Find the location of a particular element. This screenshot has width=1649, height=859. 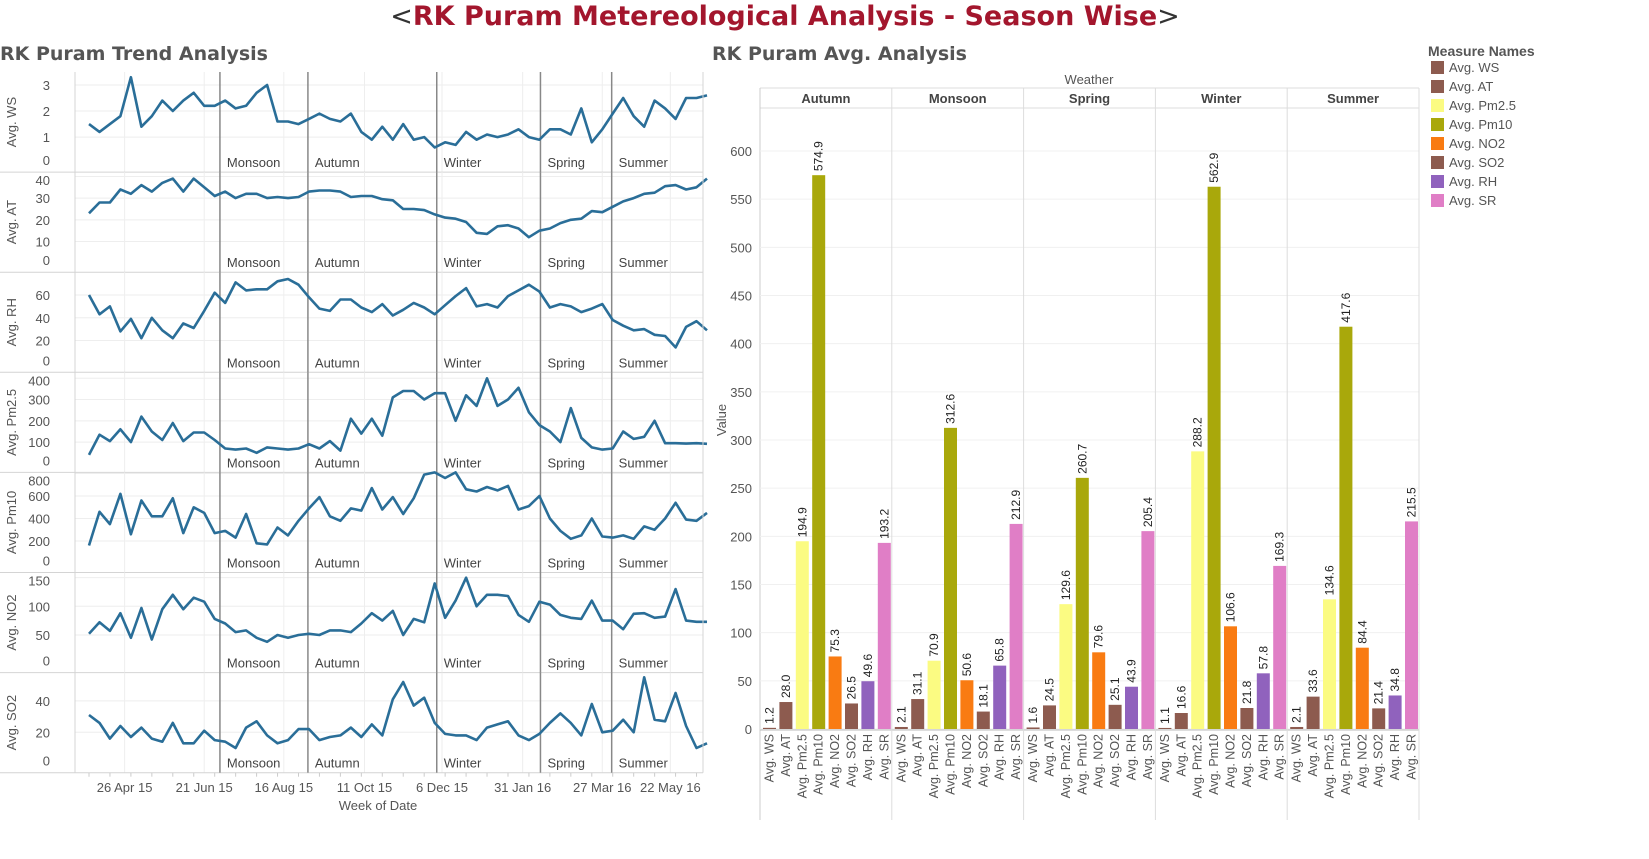

legend-item: Avg. Pm10 is located at coordinates (1471, 124).